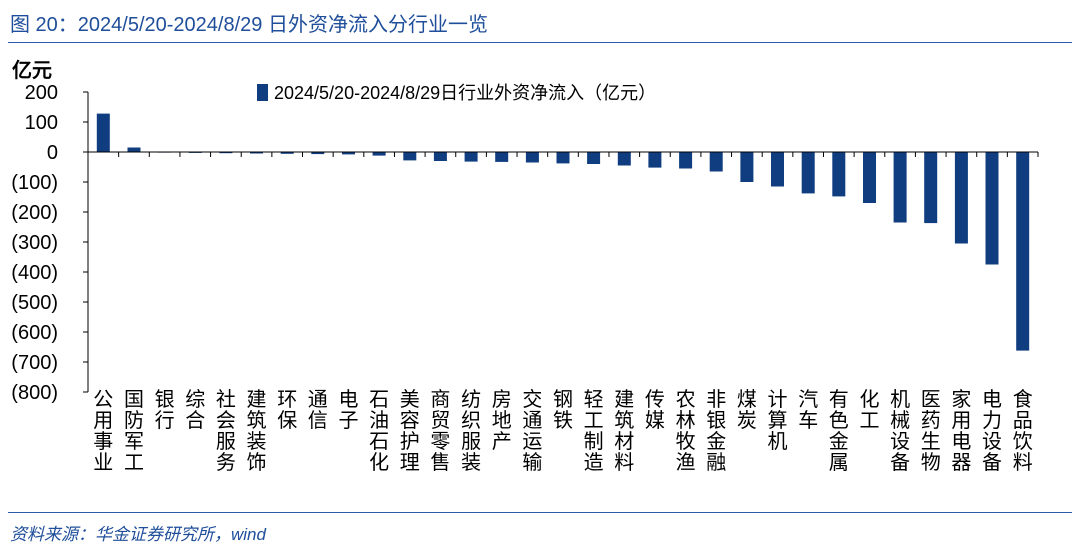 The width and height of the screenshot is (1080, 554). Describe the element at coordinates (34, 333) in the screenshot. I see `y-tick-label: (600)` at that location.